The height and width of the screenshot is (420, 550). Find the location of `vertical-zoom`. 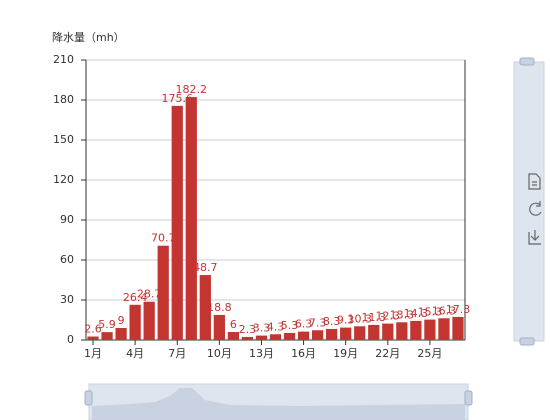

vertical-zoom is located at coordinates (529, 201).